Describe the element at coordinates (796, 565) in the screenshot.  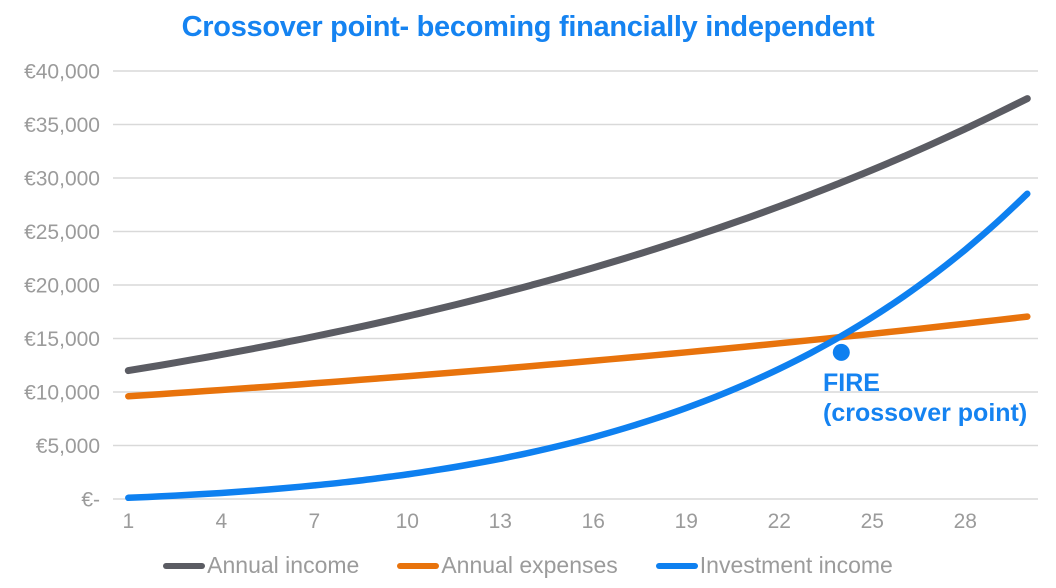
I see `legend-label: Investment income` at that location.